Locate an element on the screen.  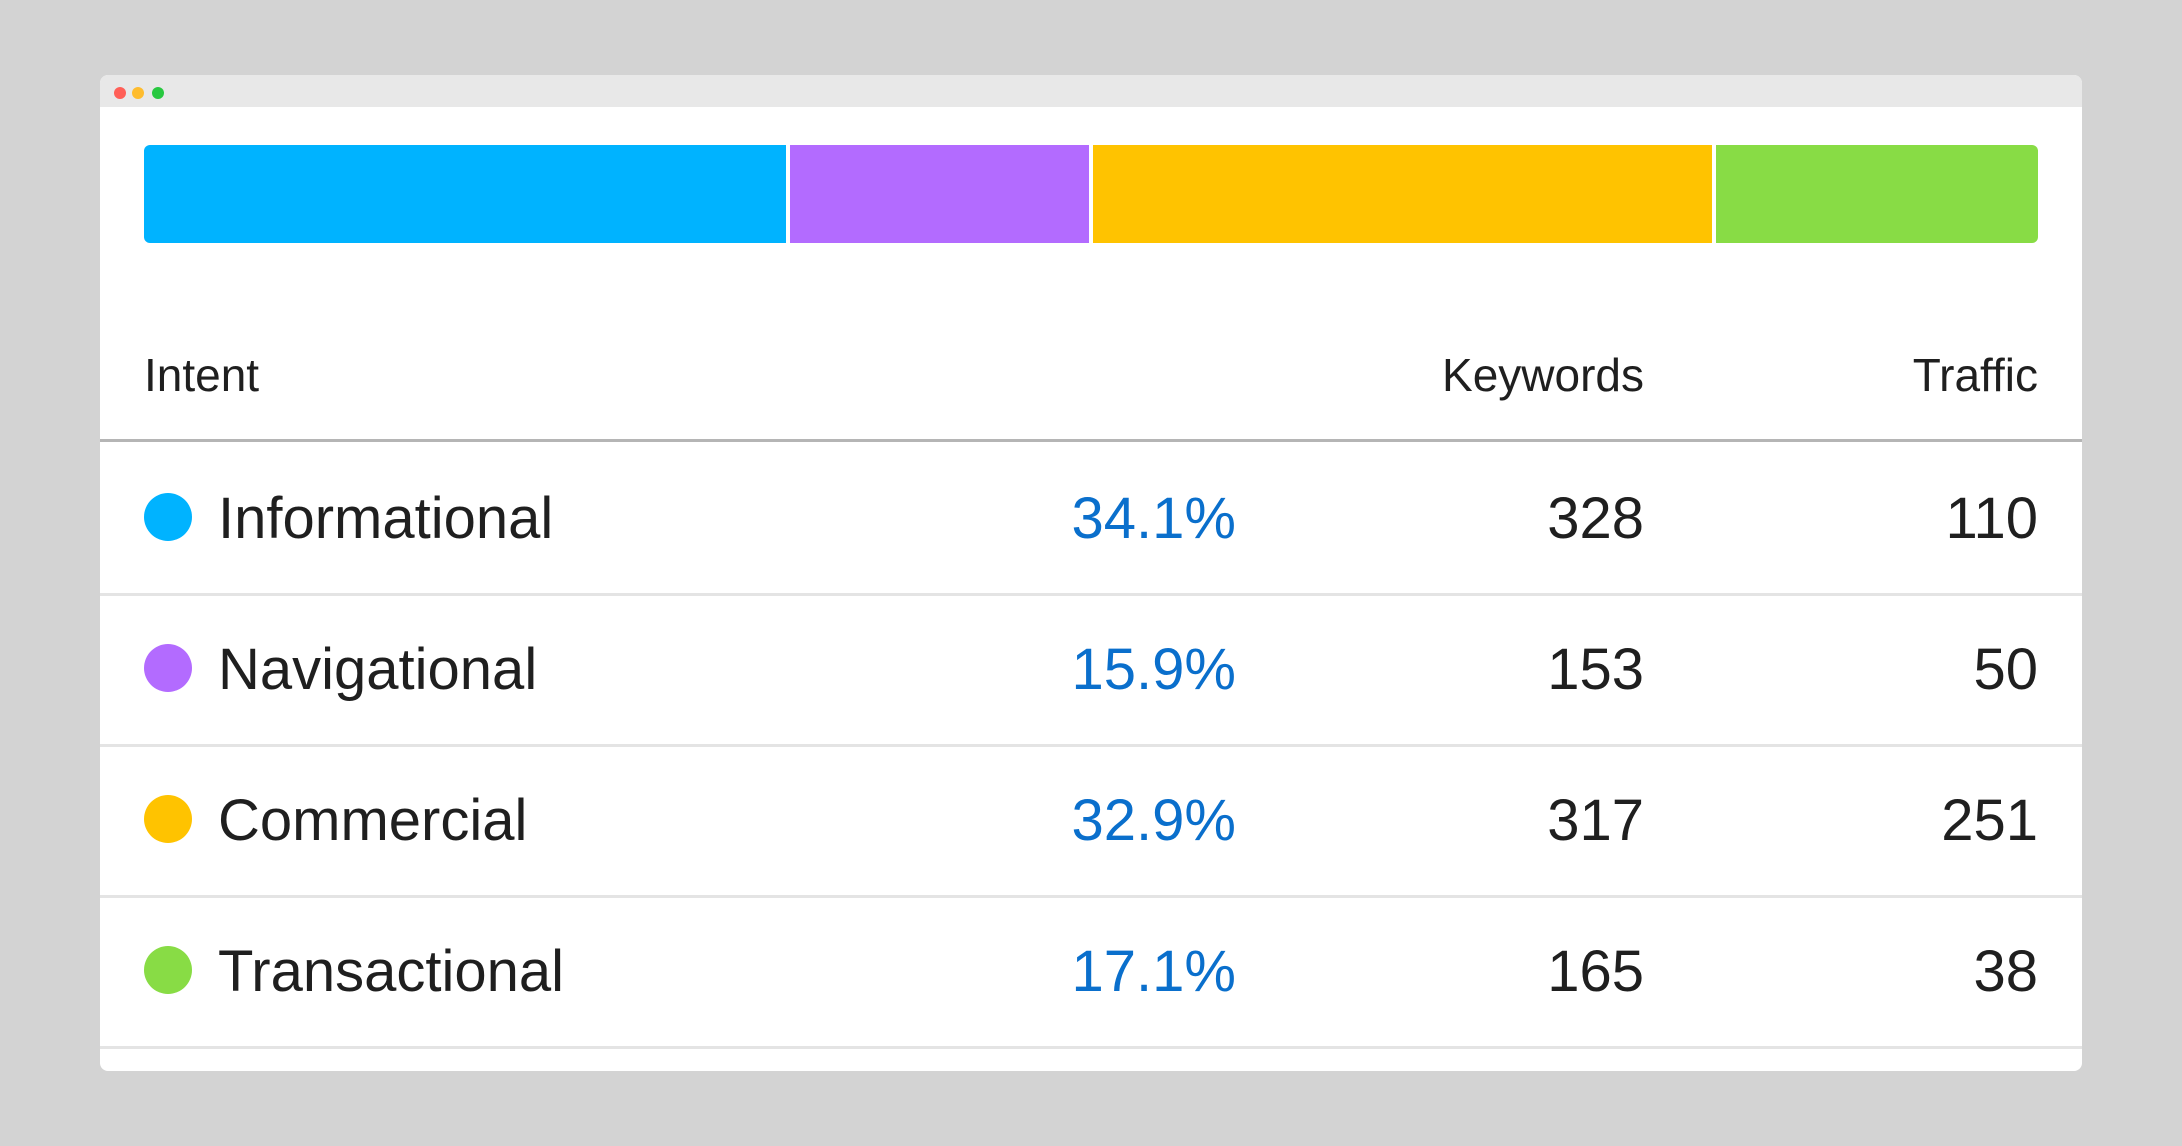
table-row: Navigational 15.9% 153 50 is located at coordinates (1091, 671).